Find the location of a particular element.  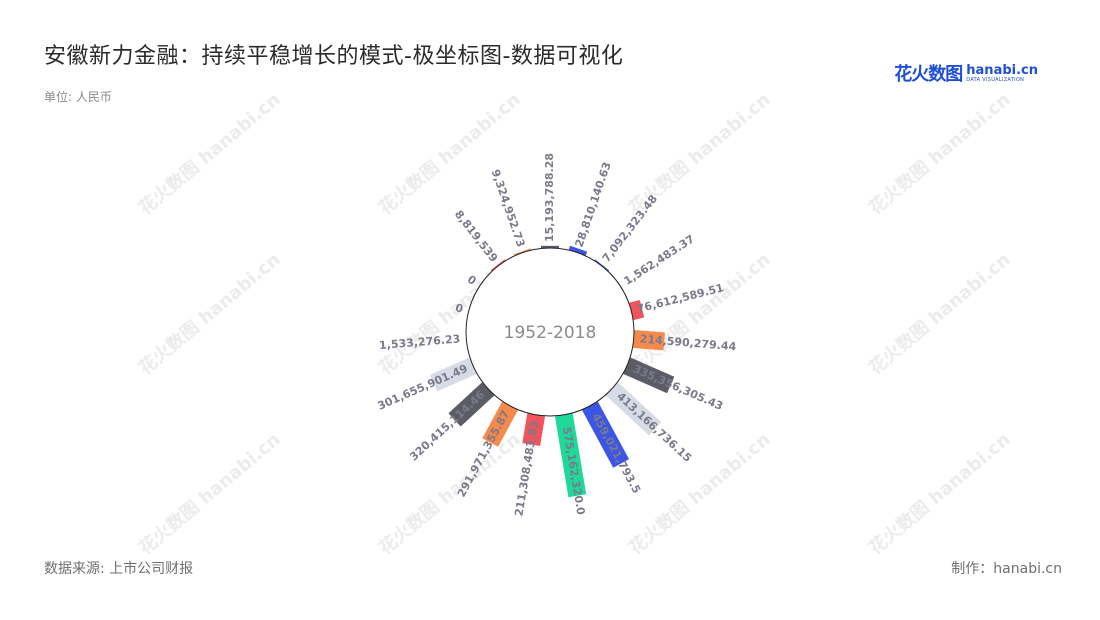

bar-group: 9,324,952.73 is located at coordinates (510, 212).